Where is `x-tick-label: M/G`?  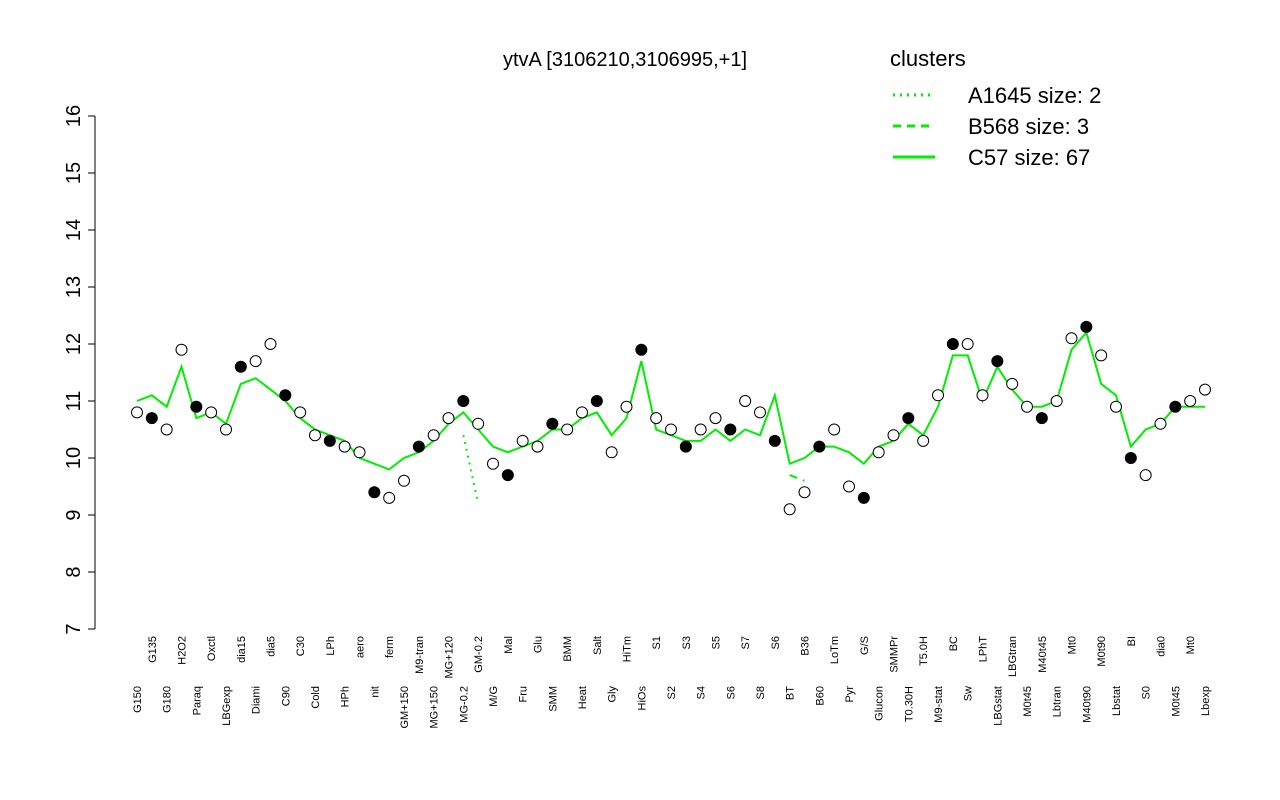
x-tick-label: M/G is located at coordinates (494, 696).